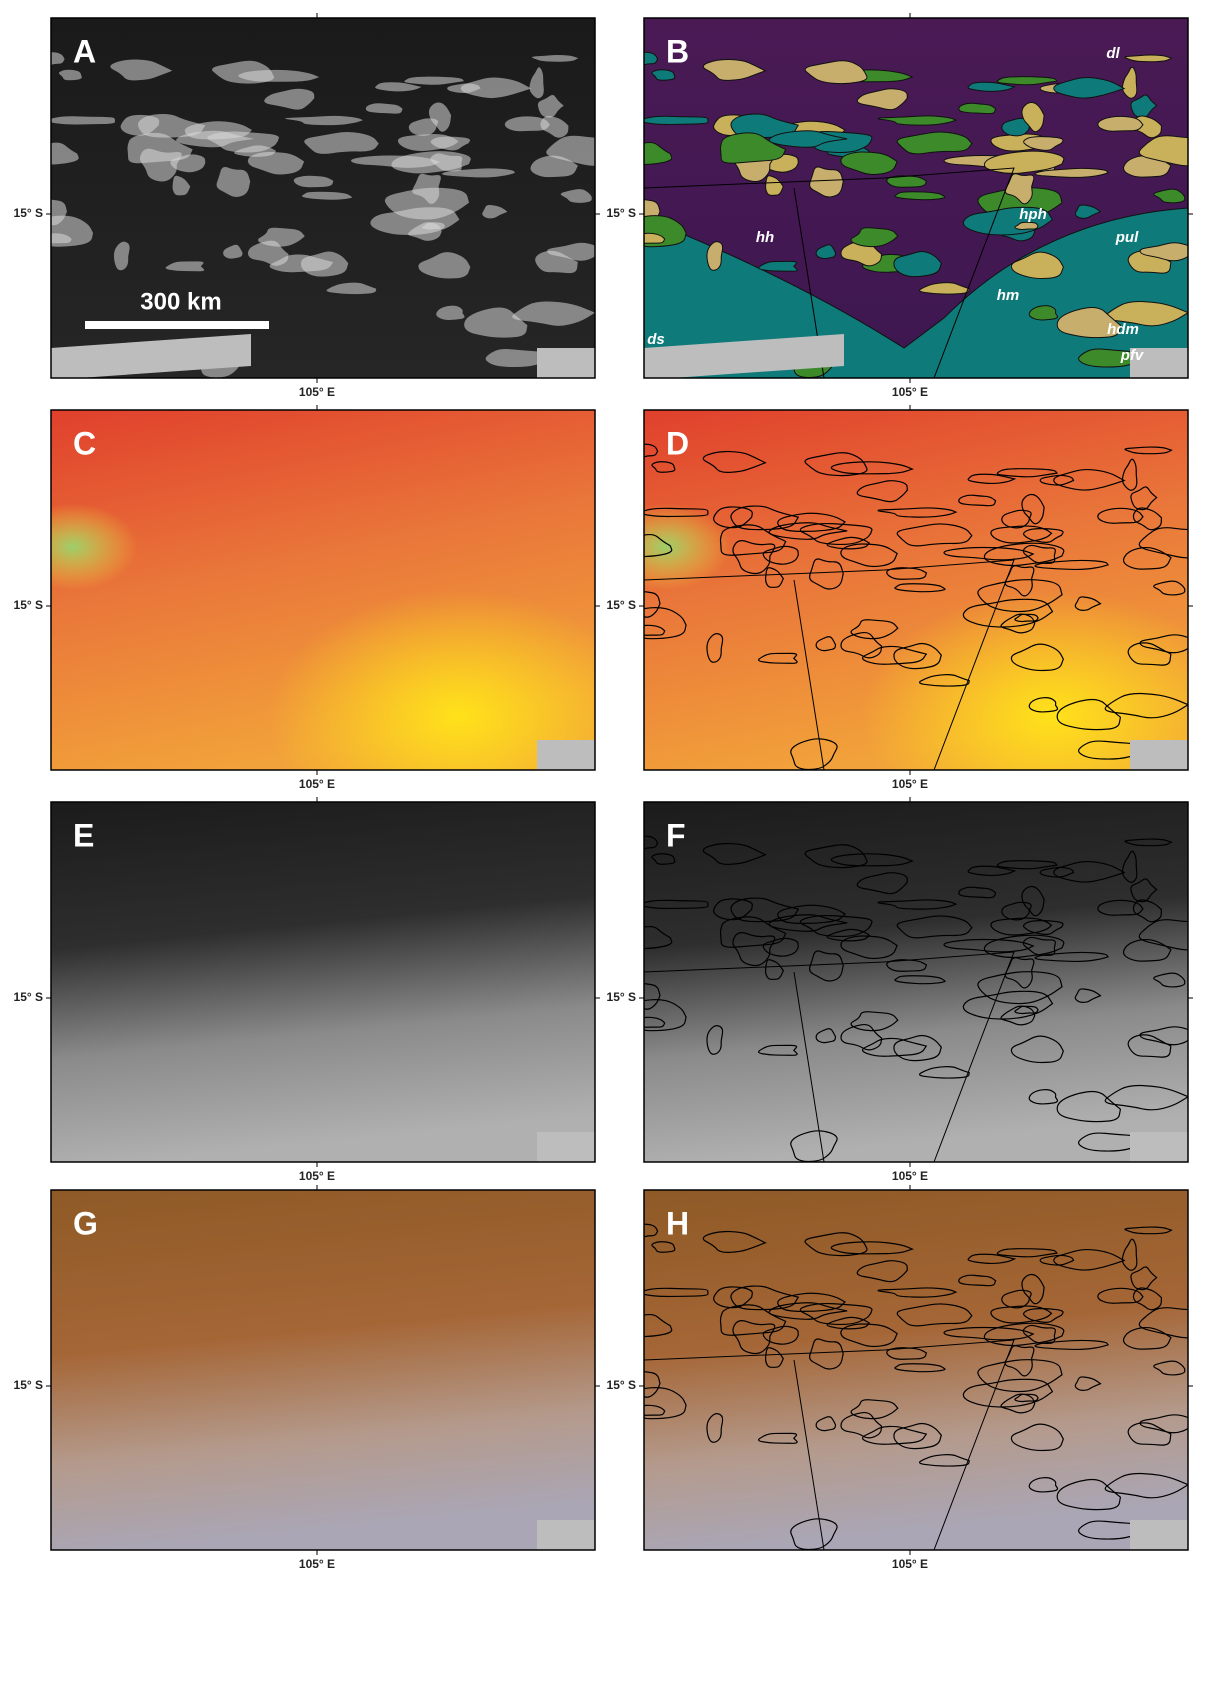 This screenshot has width=1206, height=1691. What do you see at coordinates (180, 301) in the screenshot?
I see `scale-bar-label: 300 km` at bounding box center [180, 301].